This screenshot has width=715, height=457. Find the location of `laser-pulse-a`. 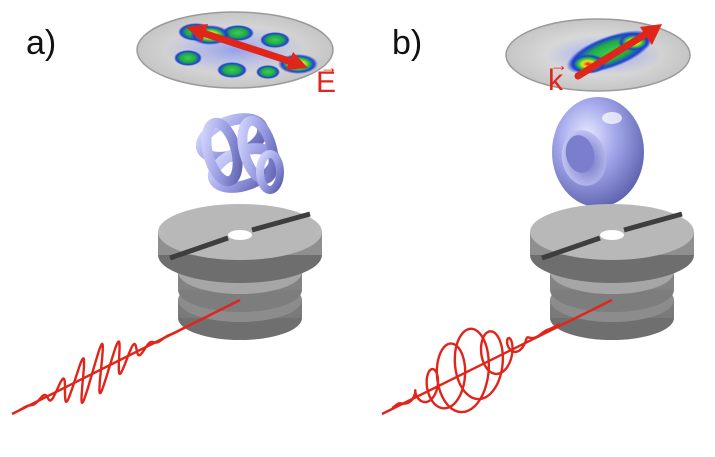

laser-pulse-a is located at coordinates (126, 357).